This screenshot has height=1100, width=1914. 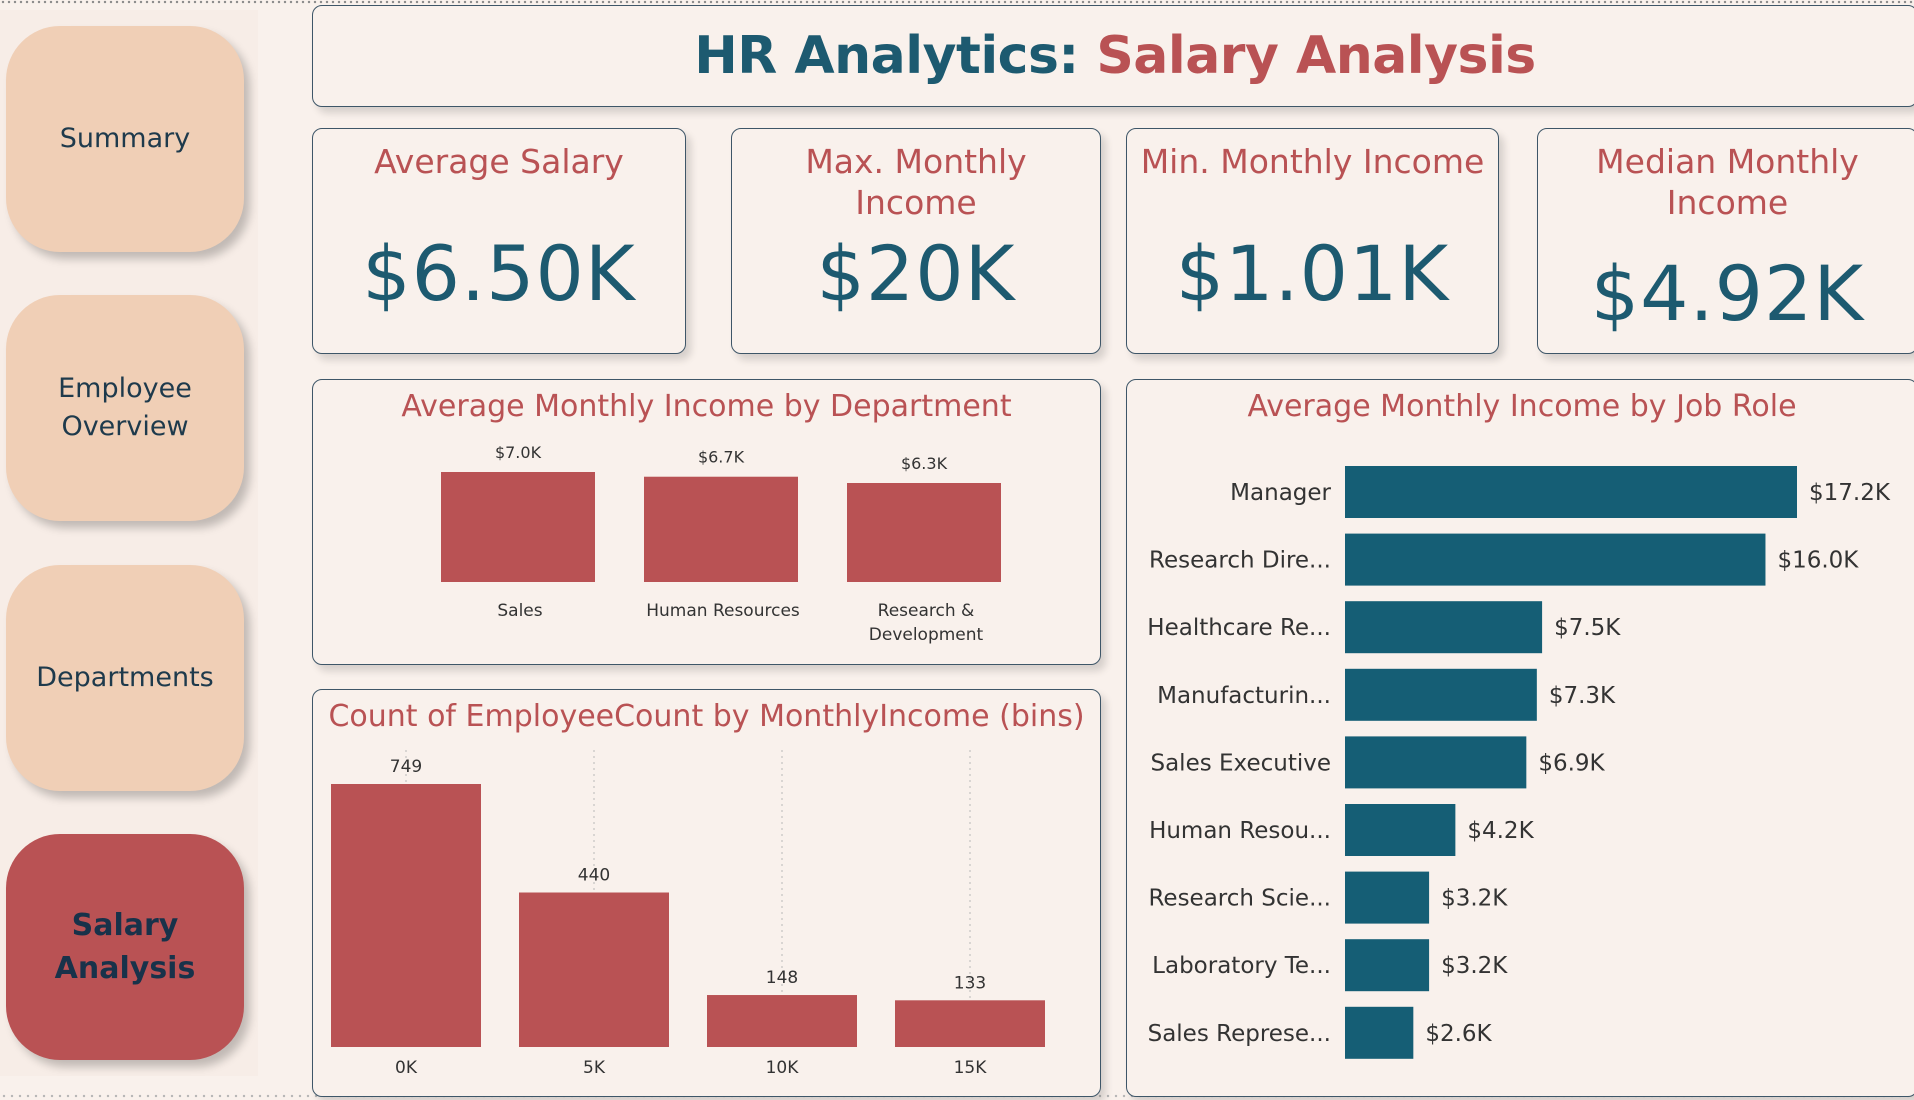 I want to click on kpi-card-median-monthly-income: Median Monthly Income $4.92K, so click(x=1725, y=241).